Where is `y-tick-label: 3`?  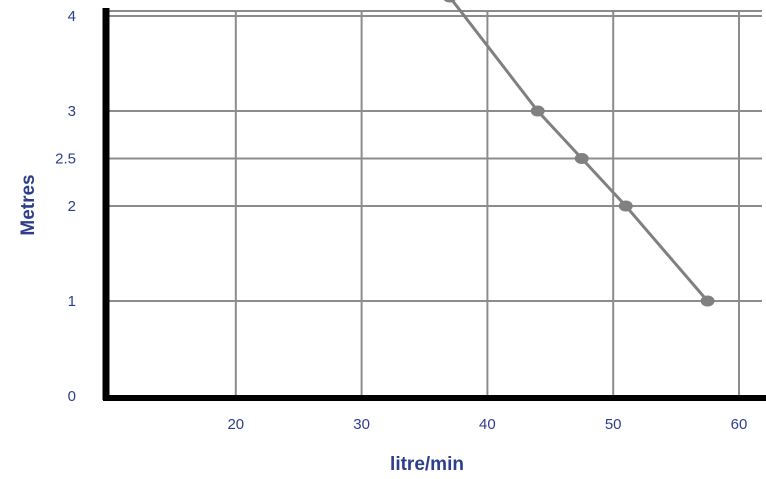
y-tick-label: 3 is located at coordinates (72, 111).